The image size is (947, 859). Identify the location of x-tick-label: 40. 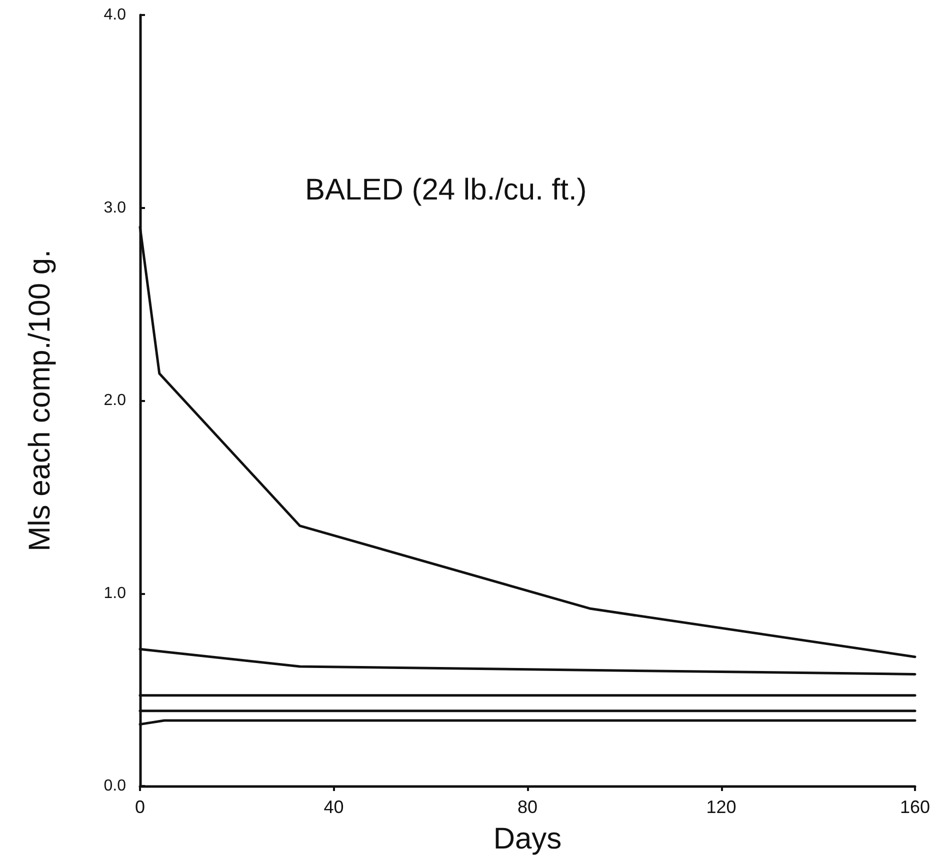
(334, 807).